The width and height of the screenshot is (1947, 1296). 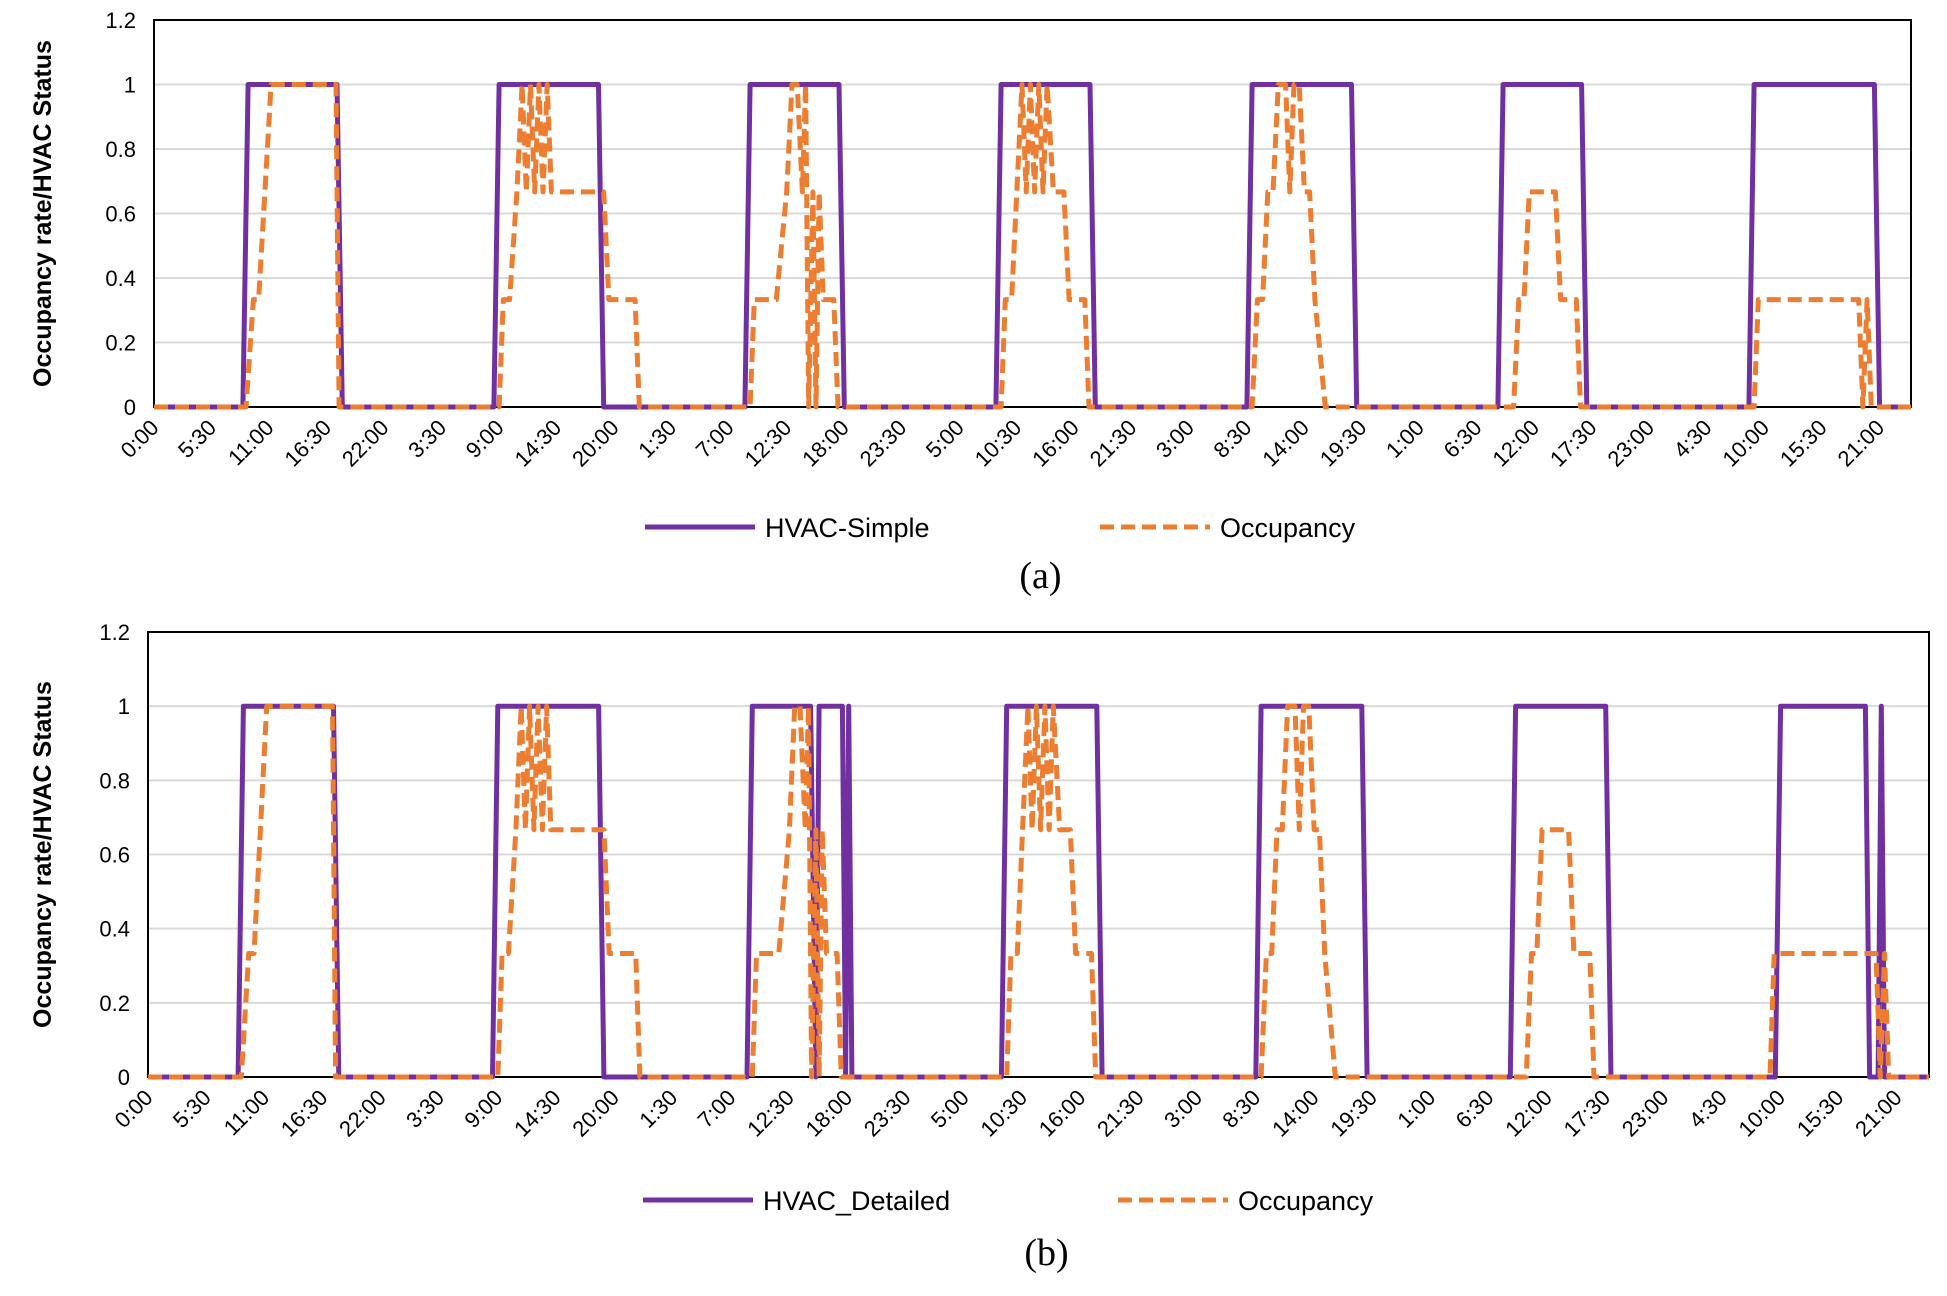 I want to click on legend-label: HVAC-Simple, so click(x=847, y=528).